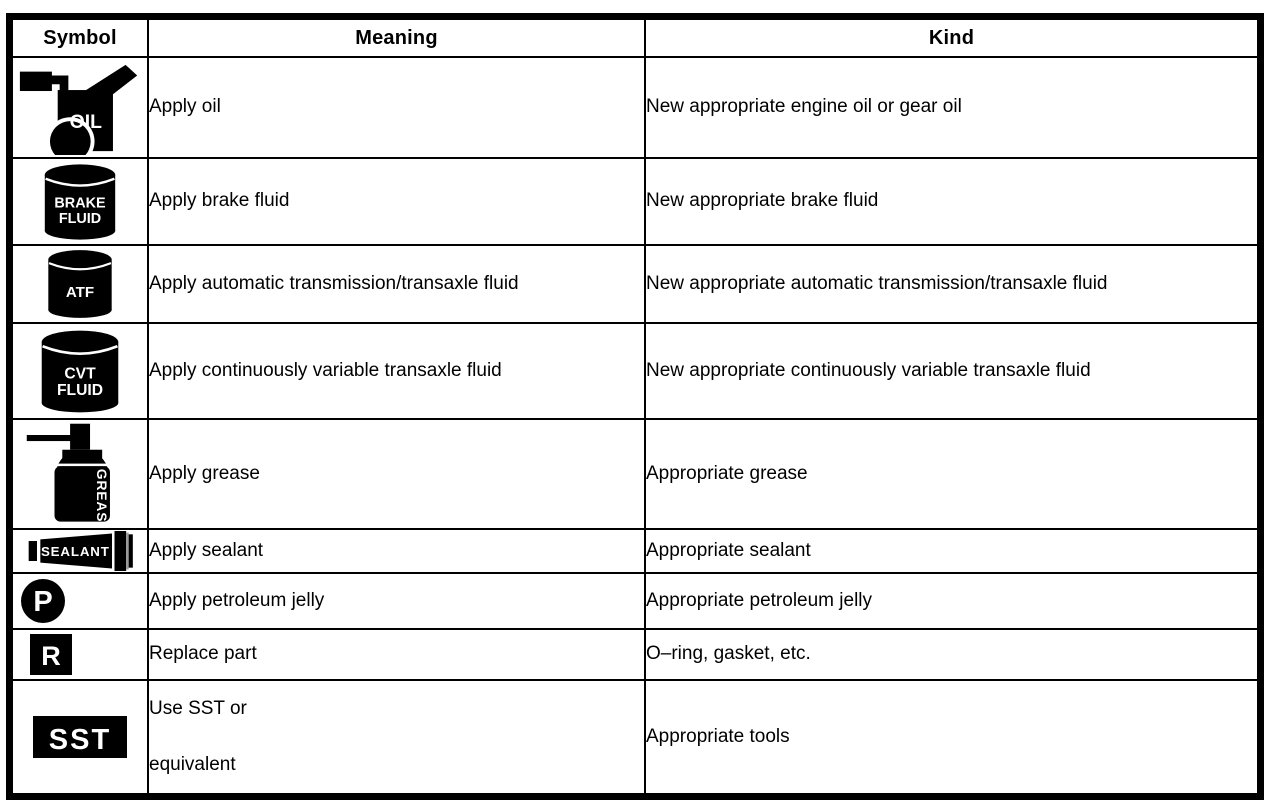 This screenshot has width=1270, height=800. Describe the element at coordinates (396, 201) in the screenshot. I see `meaning-cell: Apply brake fluid` at that location.